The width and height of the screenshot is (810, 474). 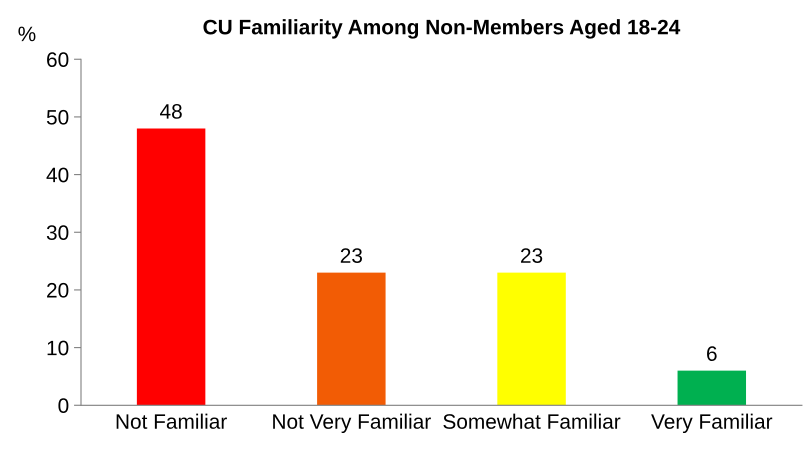 What do you see at coordinates (57, 175) in the screenshot?
I see `y-tick-label: 40` at bounding box center [57, 175].